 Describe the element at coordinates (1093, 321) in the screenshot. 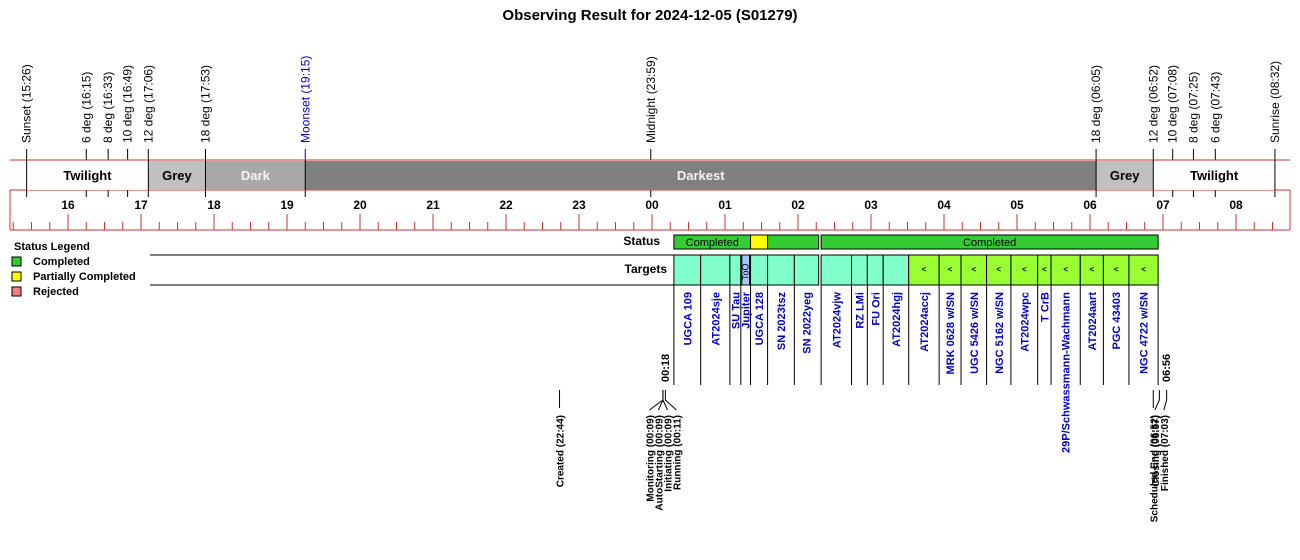

I see `target-name: AT2024aart` at that location.